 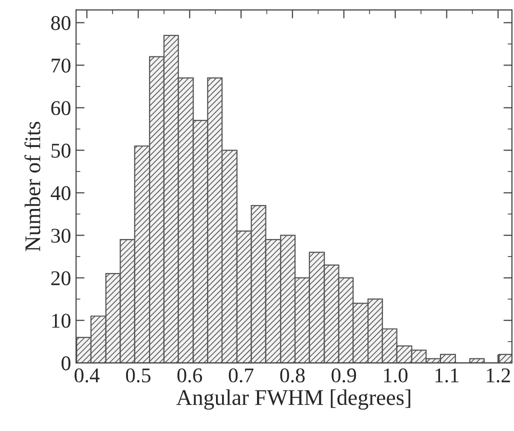 What do you see at coordinates (61, 65) in the screenshot?
I see `y-tick-label: 70` at bounding box center [61, 65].